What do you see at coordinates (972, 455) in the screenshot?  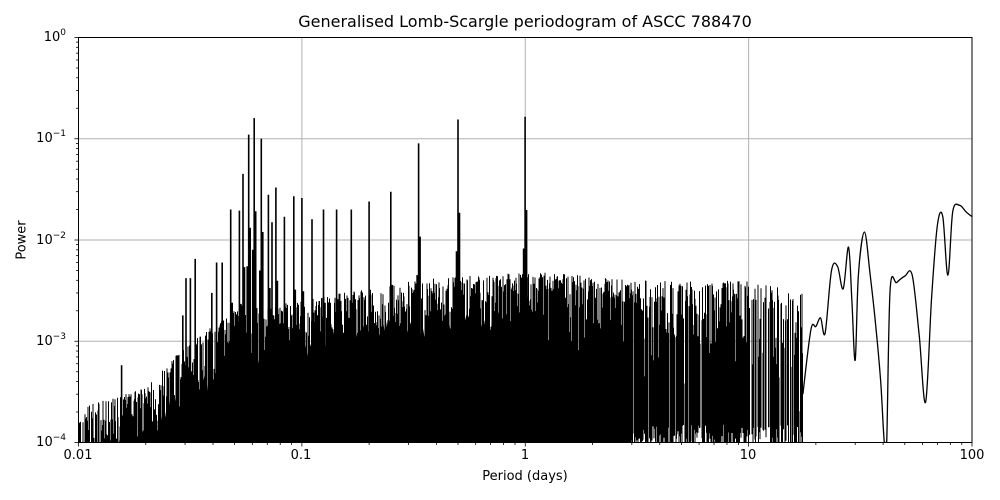 I see `x-tick-label: 100` at bounding box center [972, 455].